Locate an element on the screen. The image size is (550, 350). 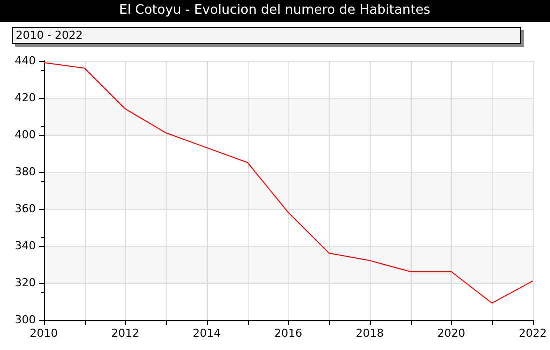
chart-subtitle: 2010 - 2022 is located at coordinates (266, 35).